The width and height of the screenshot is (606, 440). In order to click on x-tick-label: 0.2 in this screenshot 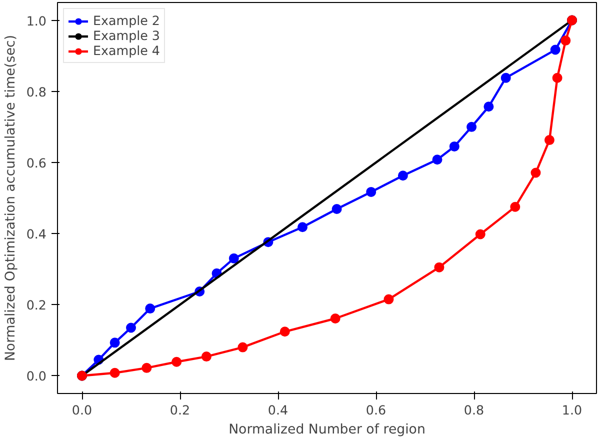, I will do `click(180, 410)`.